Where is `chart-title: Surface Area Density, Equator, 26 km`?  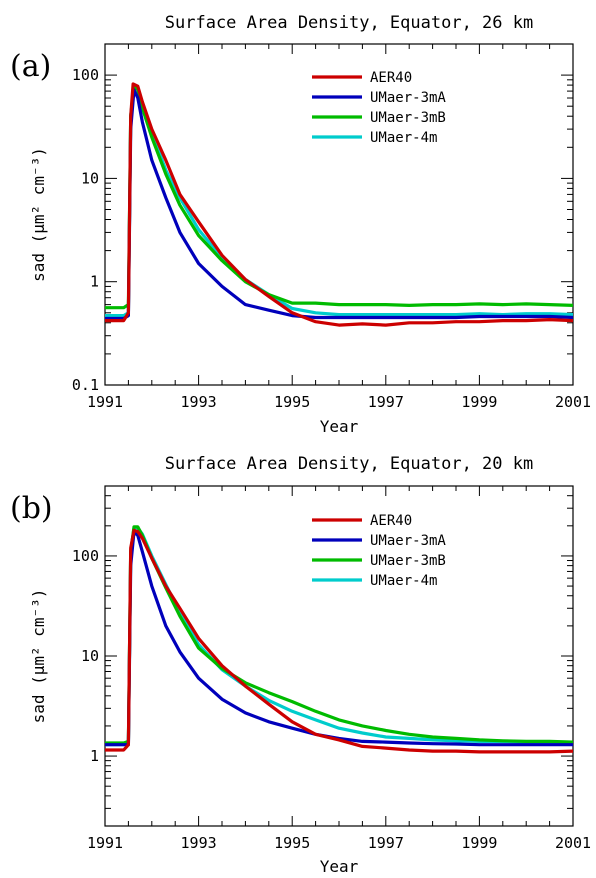 chart-title: Surface Area Density, Equator, 26 km is located at coordinates (349, 23).